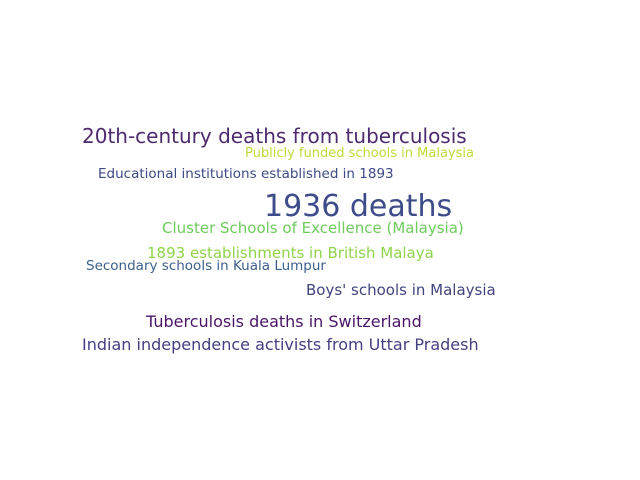 The height and width of the screenshot is (480, 640). I want to click on word-cluster-schools-of-excellence-malaysia: Cluster Schools of Excellence (Malaysia), so click(313, 228).